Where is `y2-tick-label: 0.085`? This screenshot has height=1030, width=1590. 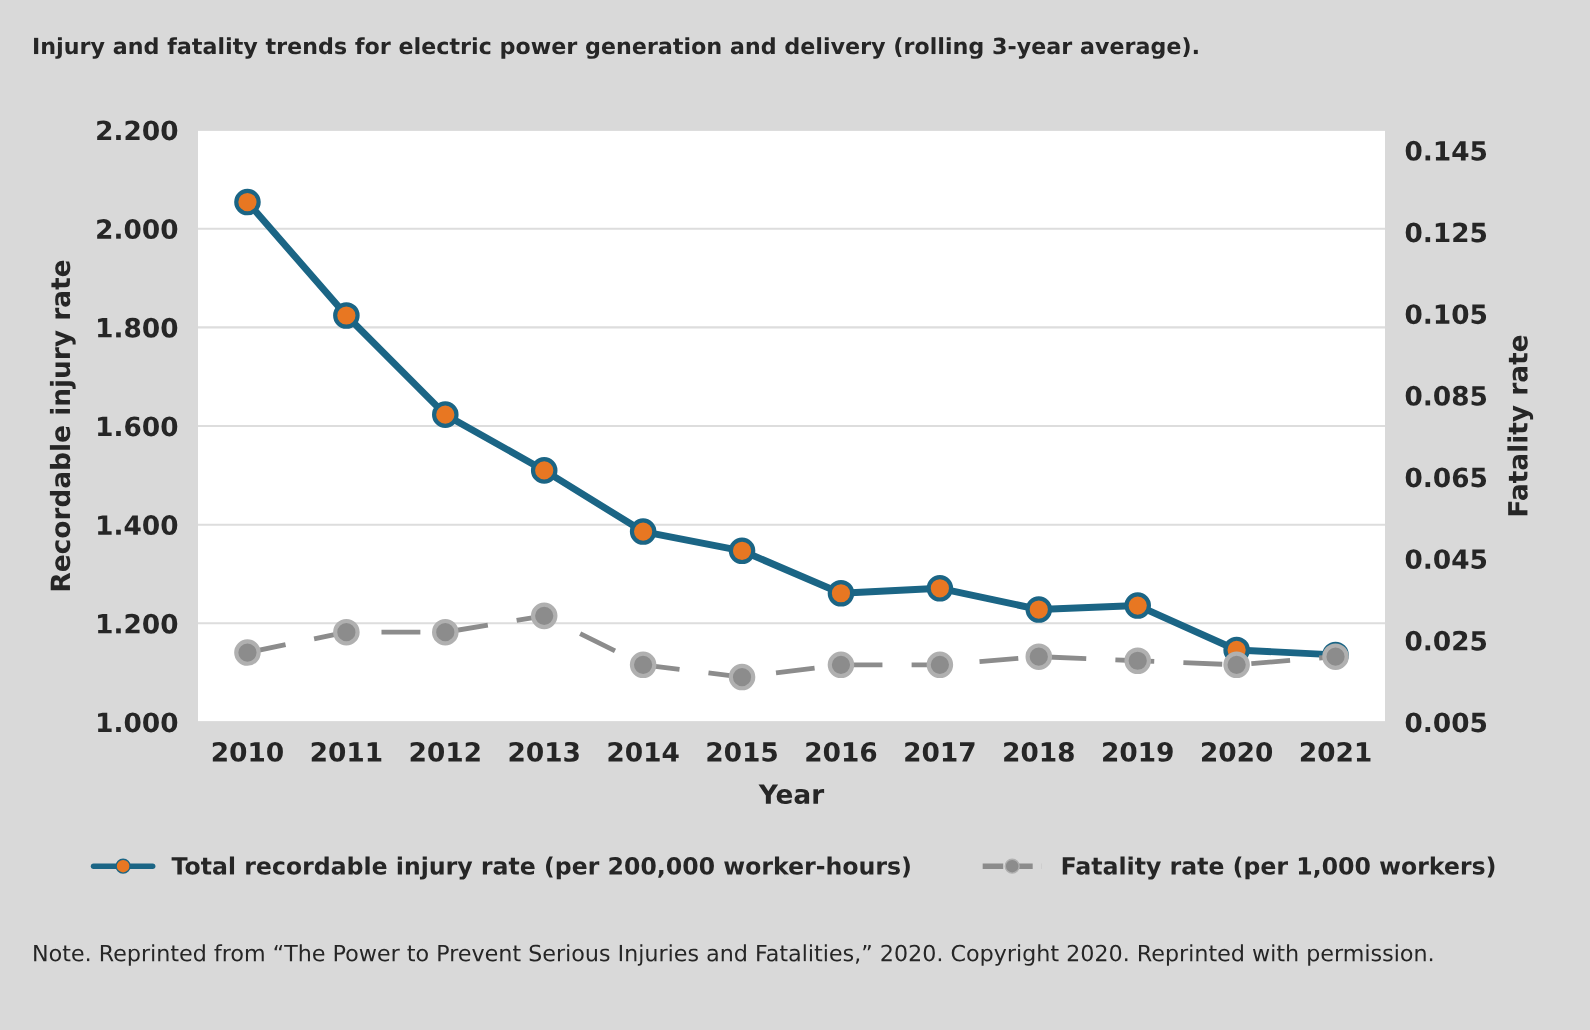
y2-tick-label: 0.085 is located at coordinates (1446, 395).